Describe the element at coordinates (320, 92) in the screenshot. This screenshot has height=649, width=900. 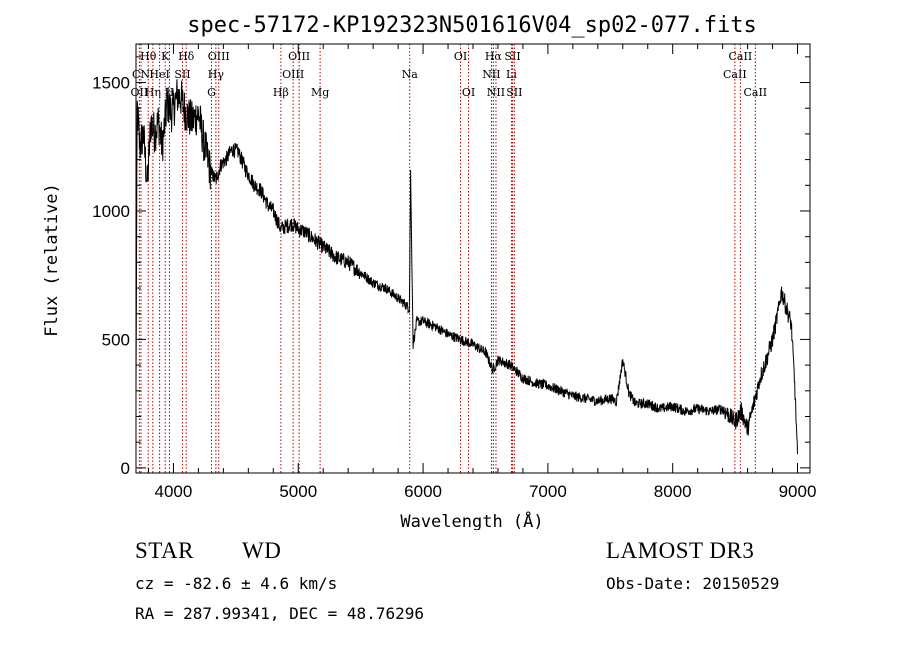
I see `line-marker-label: Mg` at that location.